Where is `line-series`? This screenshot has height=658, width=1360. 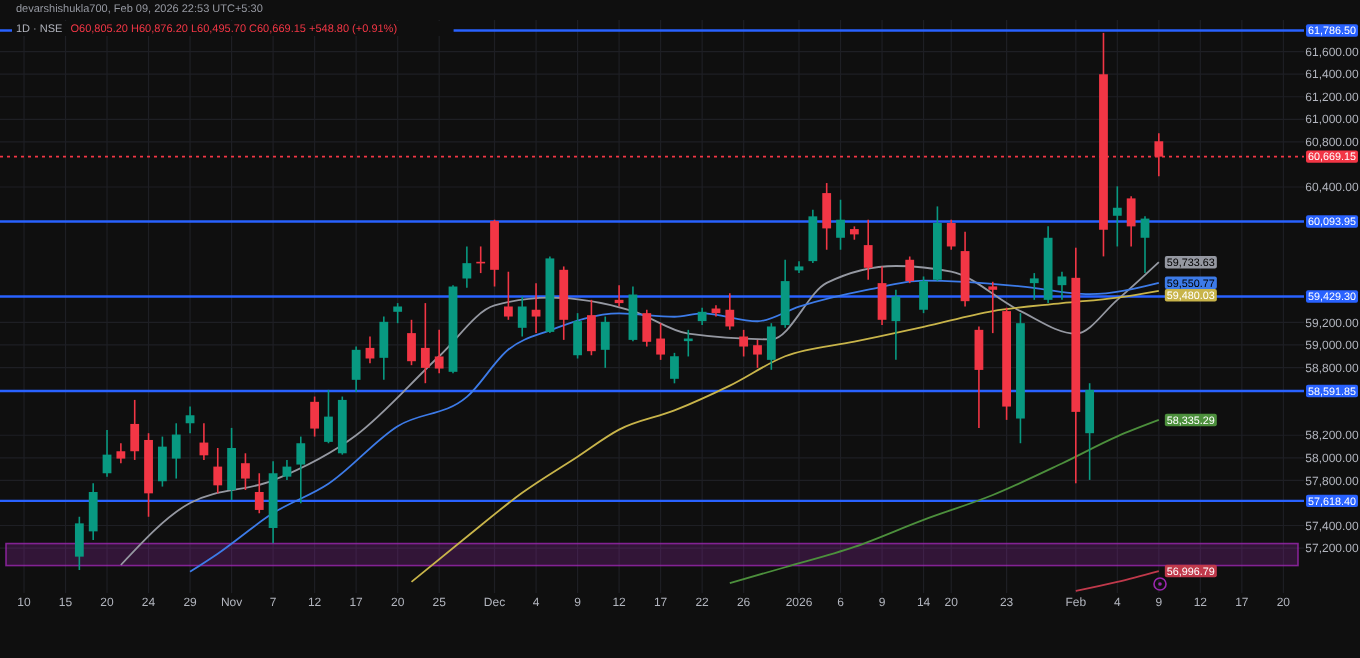
line-series is located at coordinates (944, 501).